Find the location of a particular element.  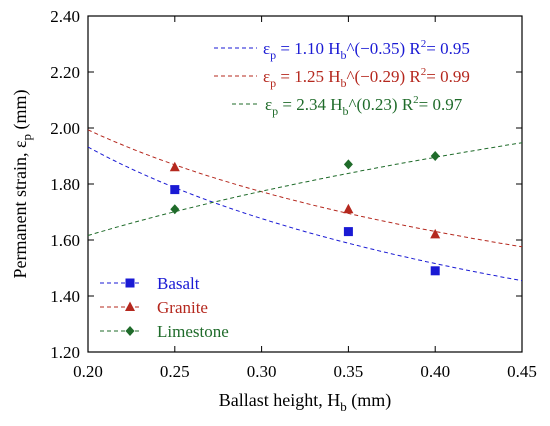

y-axis-title-unit: (mm) is located at coordinates (20, 111).